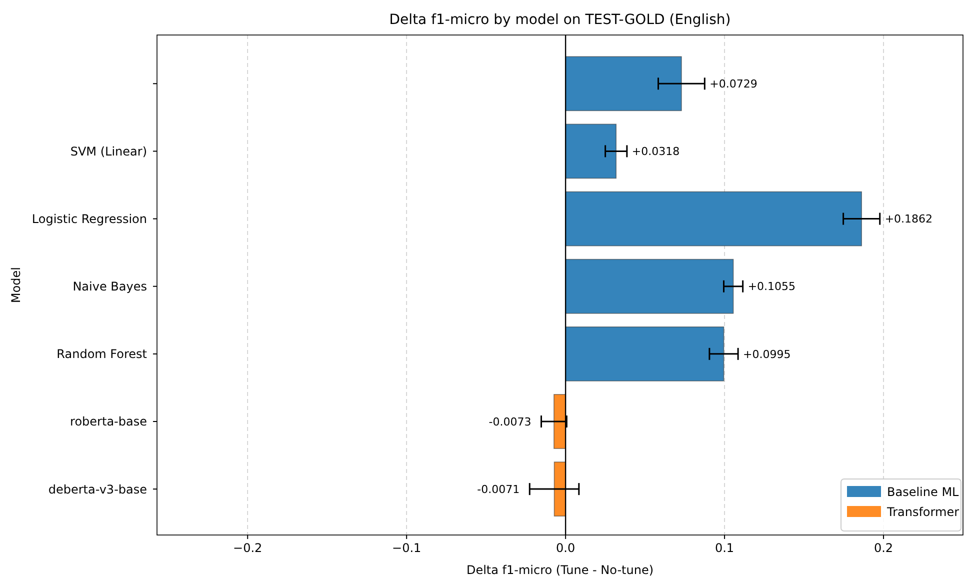 The width and height of the screenshot is (969, 578). What do you see at coordinates (407, 548) in the screenshot?
I see `x-tick-label: −0.1` at bounding box center [407, 548].